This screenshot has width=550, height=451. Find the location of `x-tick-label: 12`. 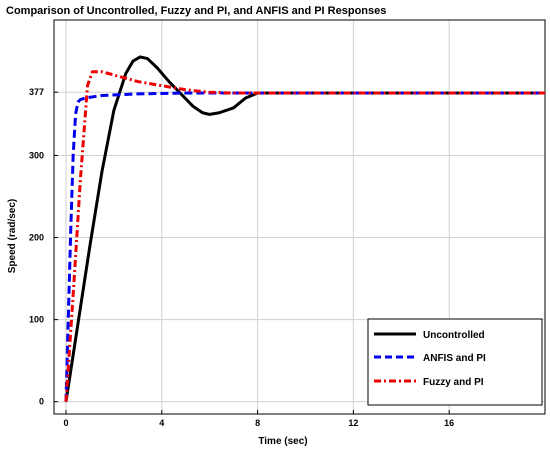

x-tick-label: 12 is located at coordinates (353, 423).